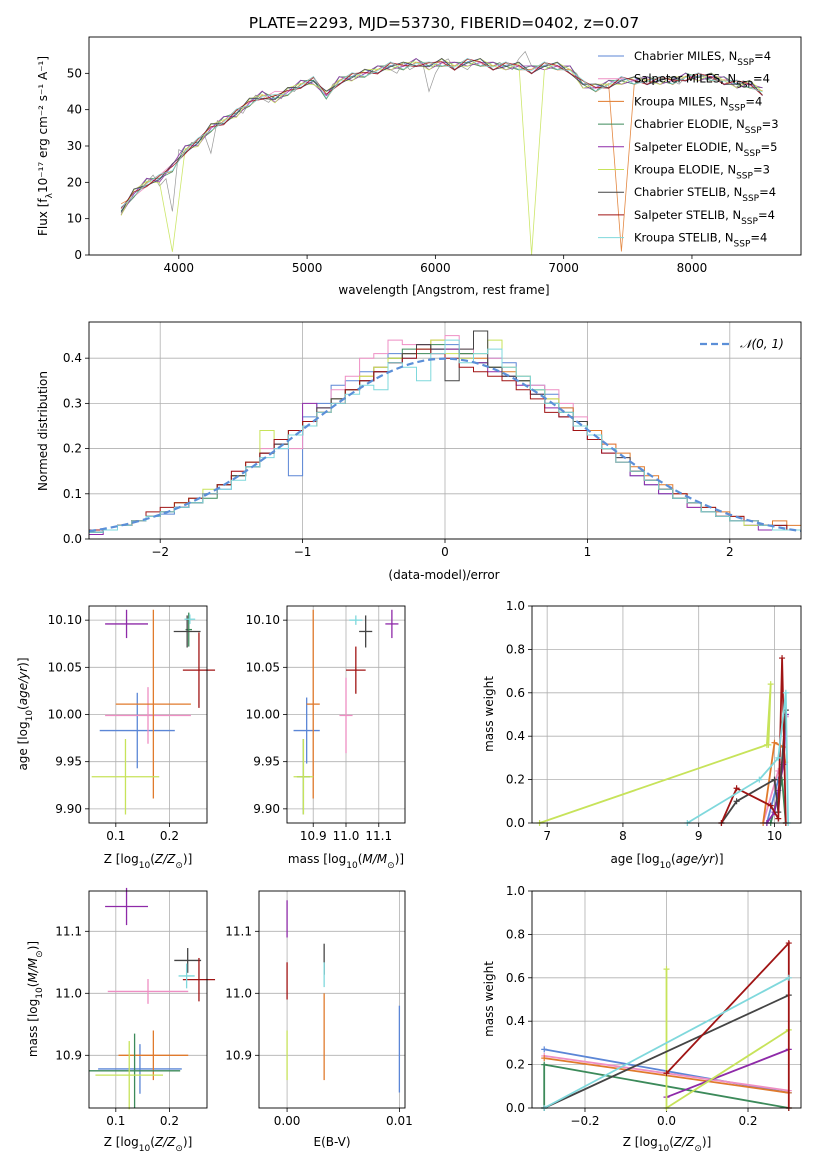 The width and height of the screenshot is (819, 1170). What do you see at coordinates (307, 268) in the screenshot?
I see `x-tick-label: 5000` at bounding box center [307, 268].